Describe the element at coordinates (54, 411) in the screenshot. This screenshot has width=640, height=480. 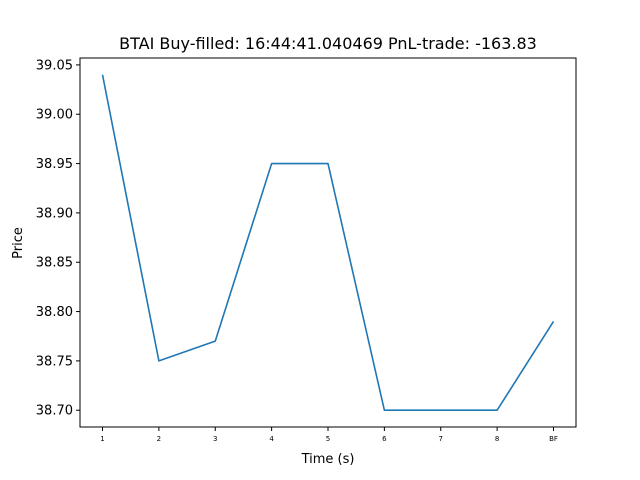
I see `y-tick-label: 38.70` at that location.